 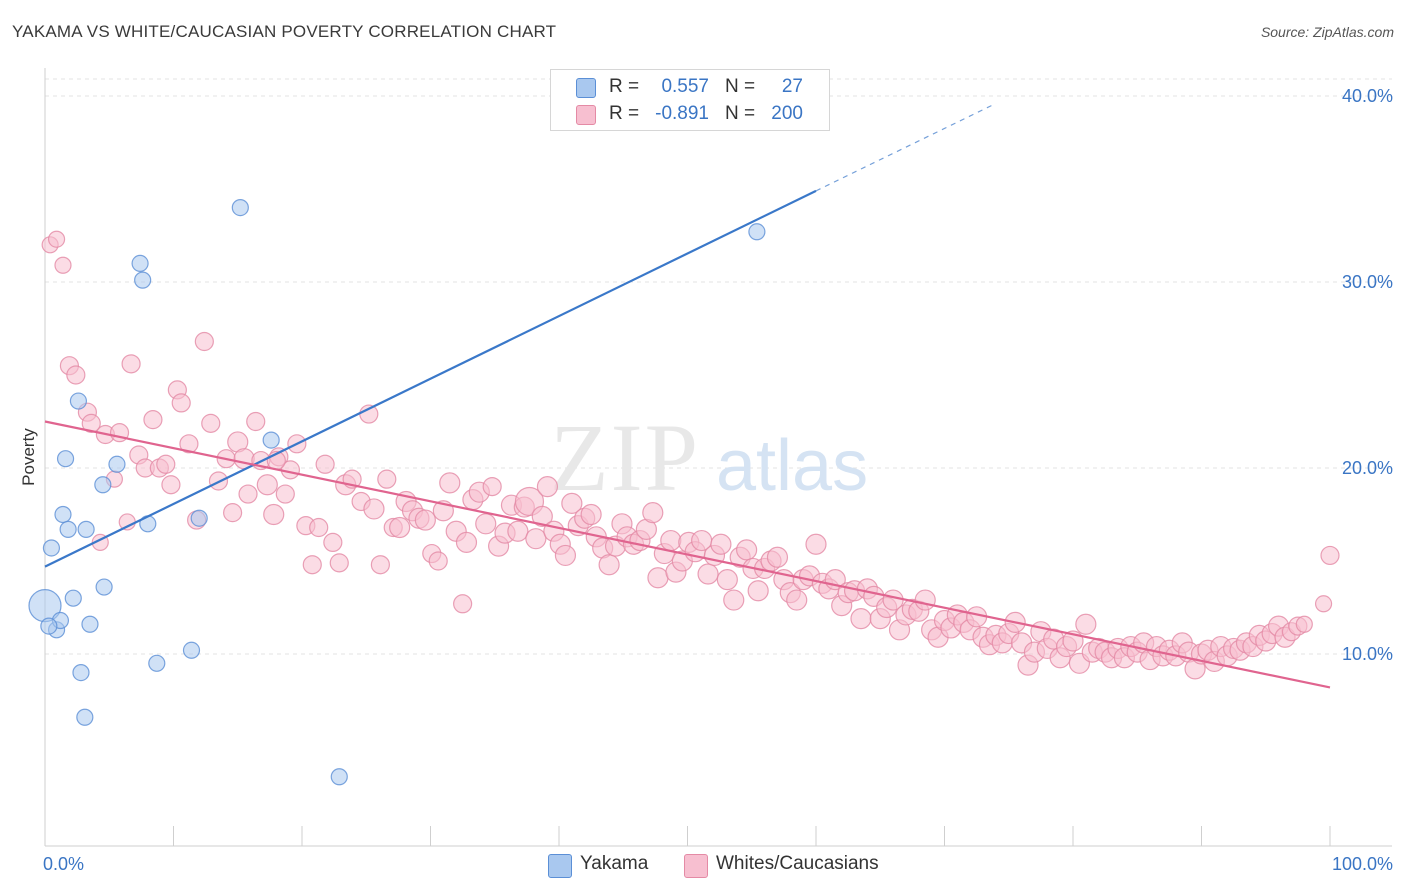 I want to click on y-tick-label: 40.0%, so click(x=1367, y=96).